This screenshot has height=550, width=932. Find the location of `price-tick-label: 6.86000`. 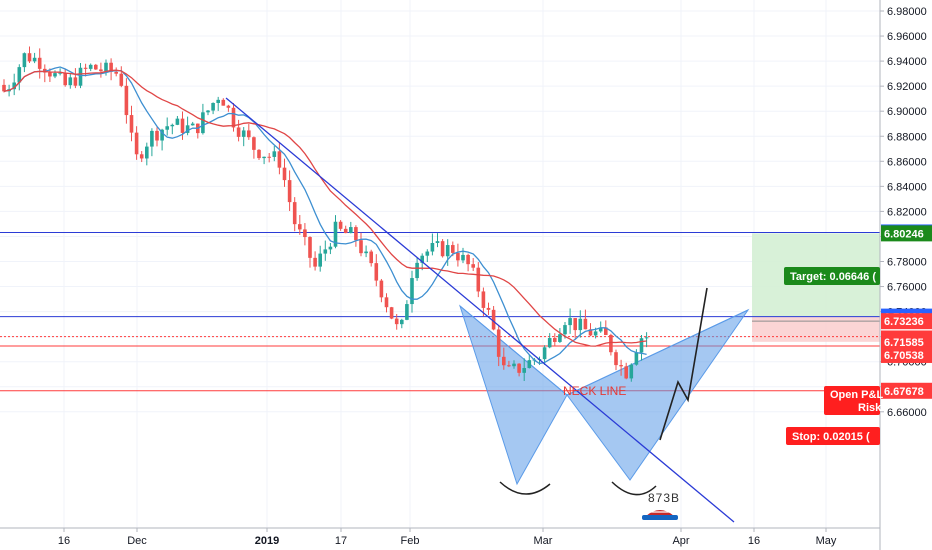

price-tick-label: 6.86000 is located at coordinates (907, 162).